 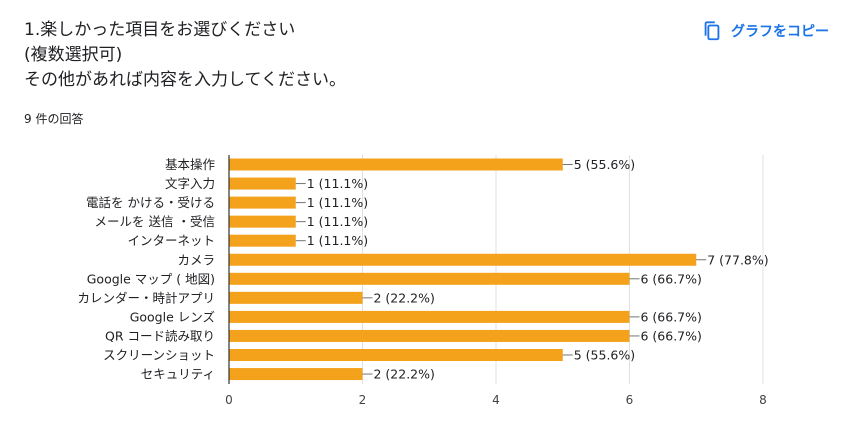 I want to click on question-line-1: 1.楽しかった項目をお選びください, so click(x=160, y=30).